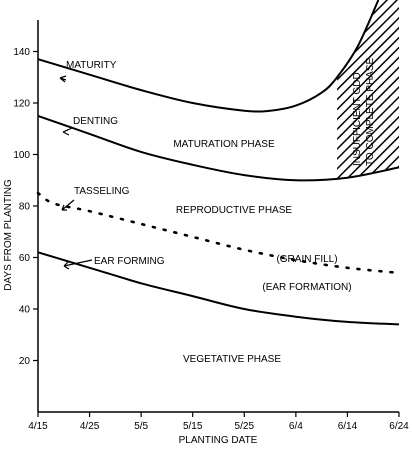  Describe the element at coordinates (25, 310) in the screenshot. I see `y-tick-label: 40` at that location.